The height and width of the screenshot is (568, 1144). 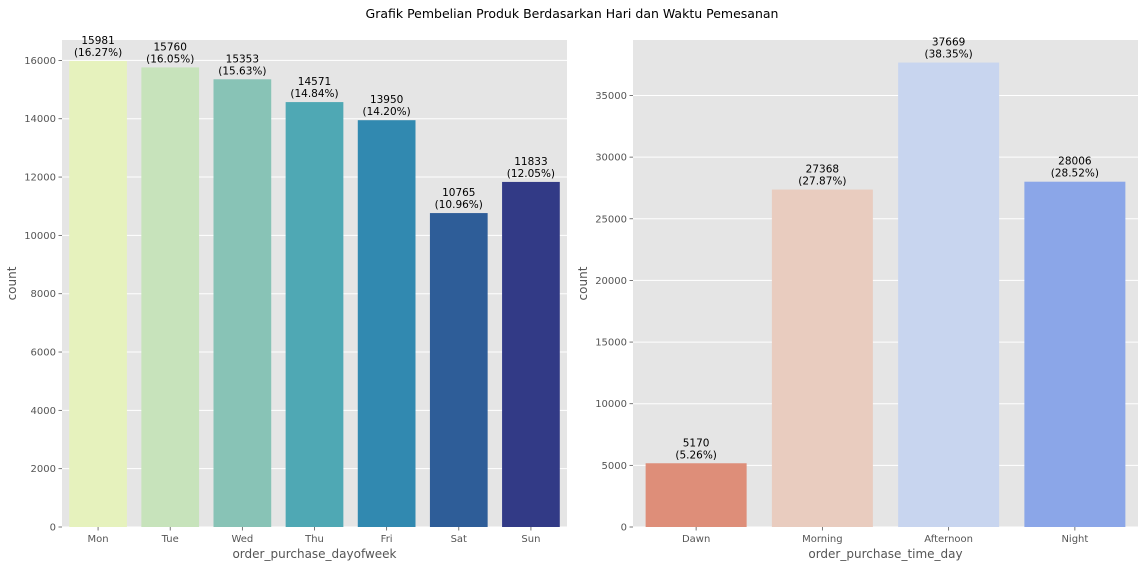 What do you see at coordinates (1074, 539) in the screenshot?
I see `x-tick-label: Night` at bounding box center [1074, 539].